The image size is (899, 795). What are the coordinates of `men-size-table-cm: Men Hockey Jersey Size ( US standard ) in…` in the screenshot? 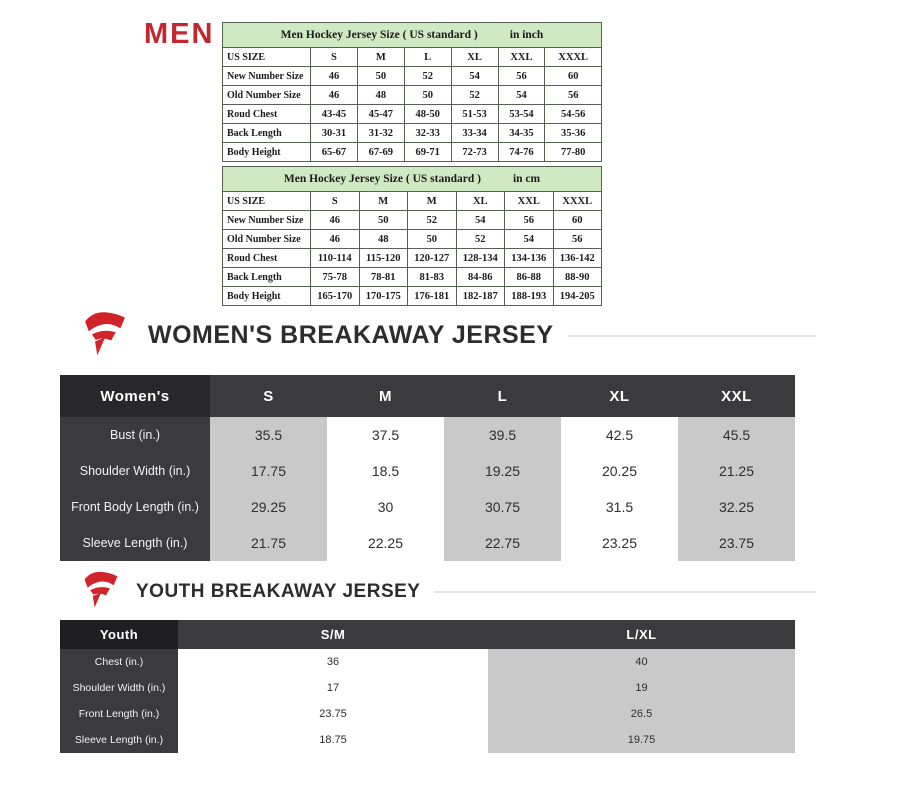 It's located at (412, 236).